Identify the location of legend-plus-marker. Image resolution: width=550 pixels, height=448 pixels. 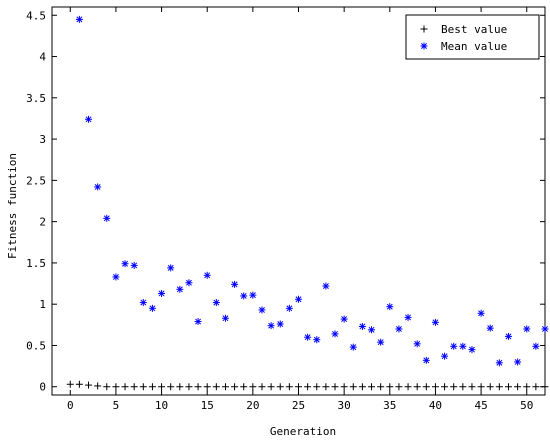
(424, 29).